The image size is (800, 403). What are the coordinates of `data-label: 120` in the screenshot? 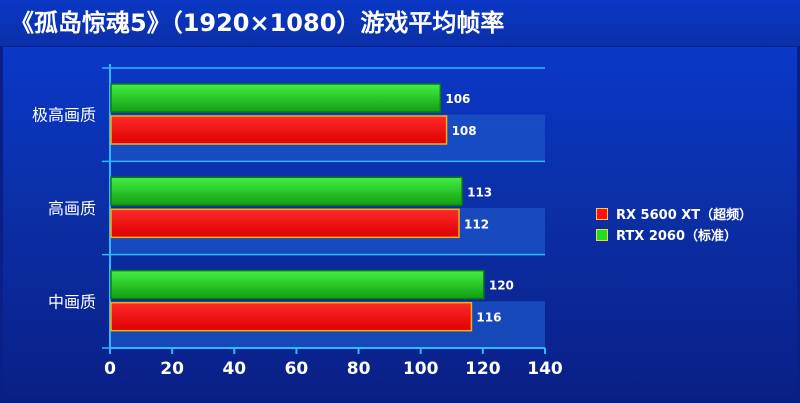 It's located at (501, 286).